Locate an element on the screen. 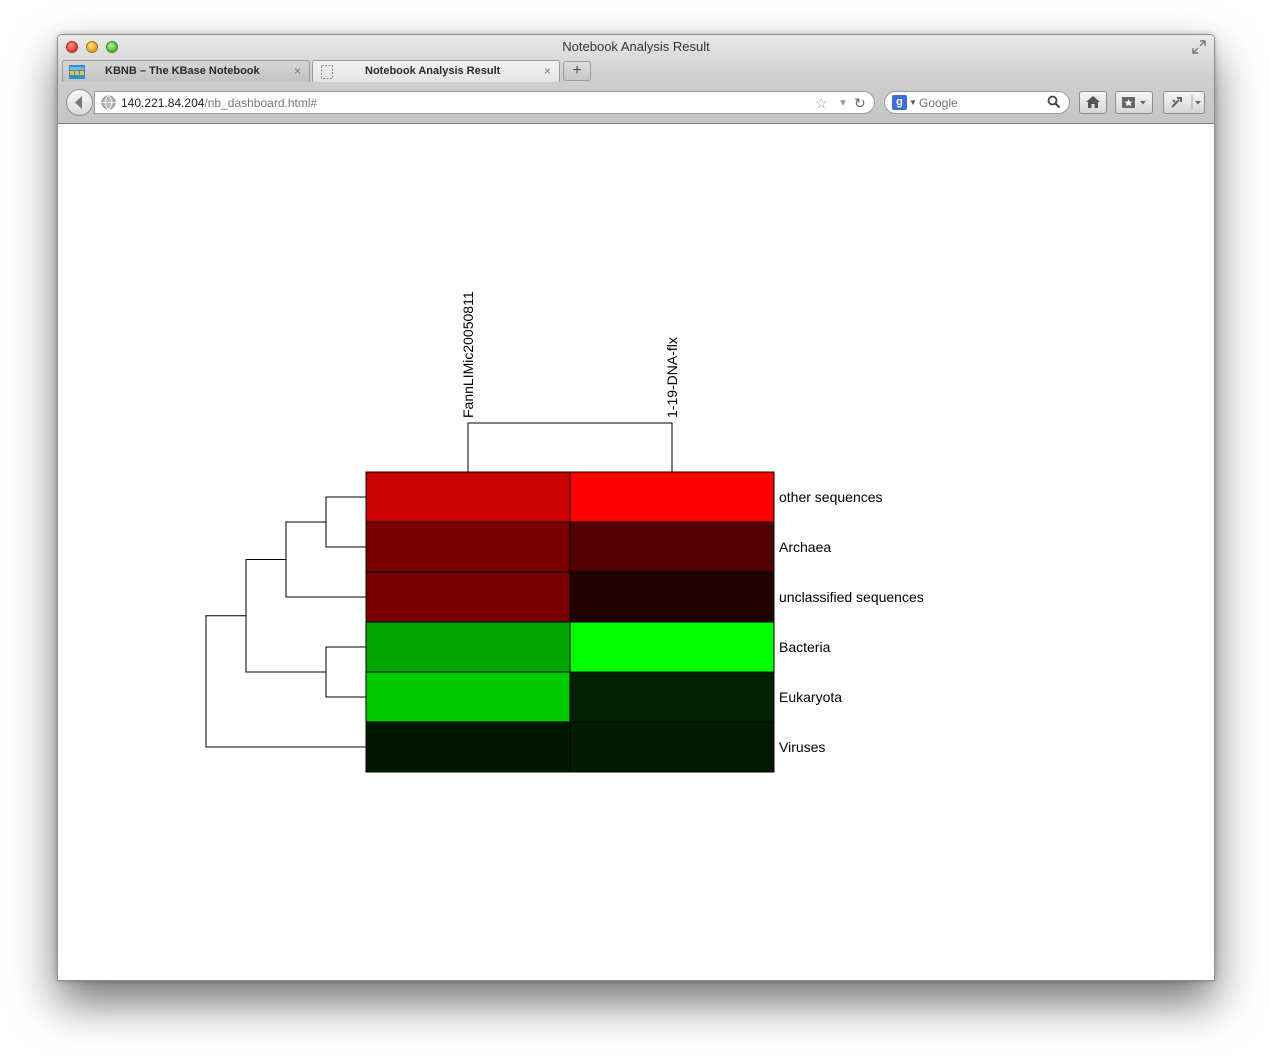 The width and height of the screenshot is (1270, 1059). column-dendrogram is located at coordinates (570, 447).